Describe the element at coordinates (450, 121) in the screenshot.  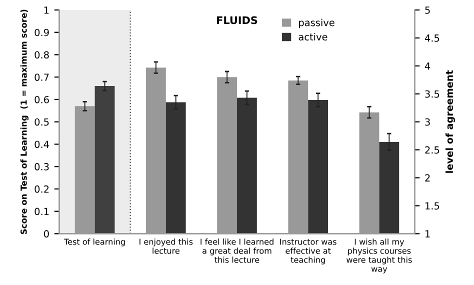
I see `y2-axis-title: level of agreement` at that location.